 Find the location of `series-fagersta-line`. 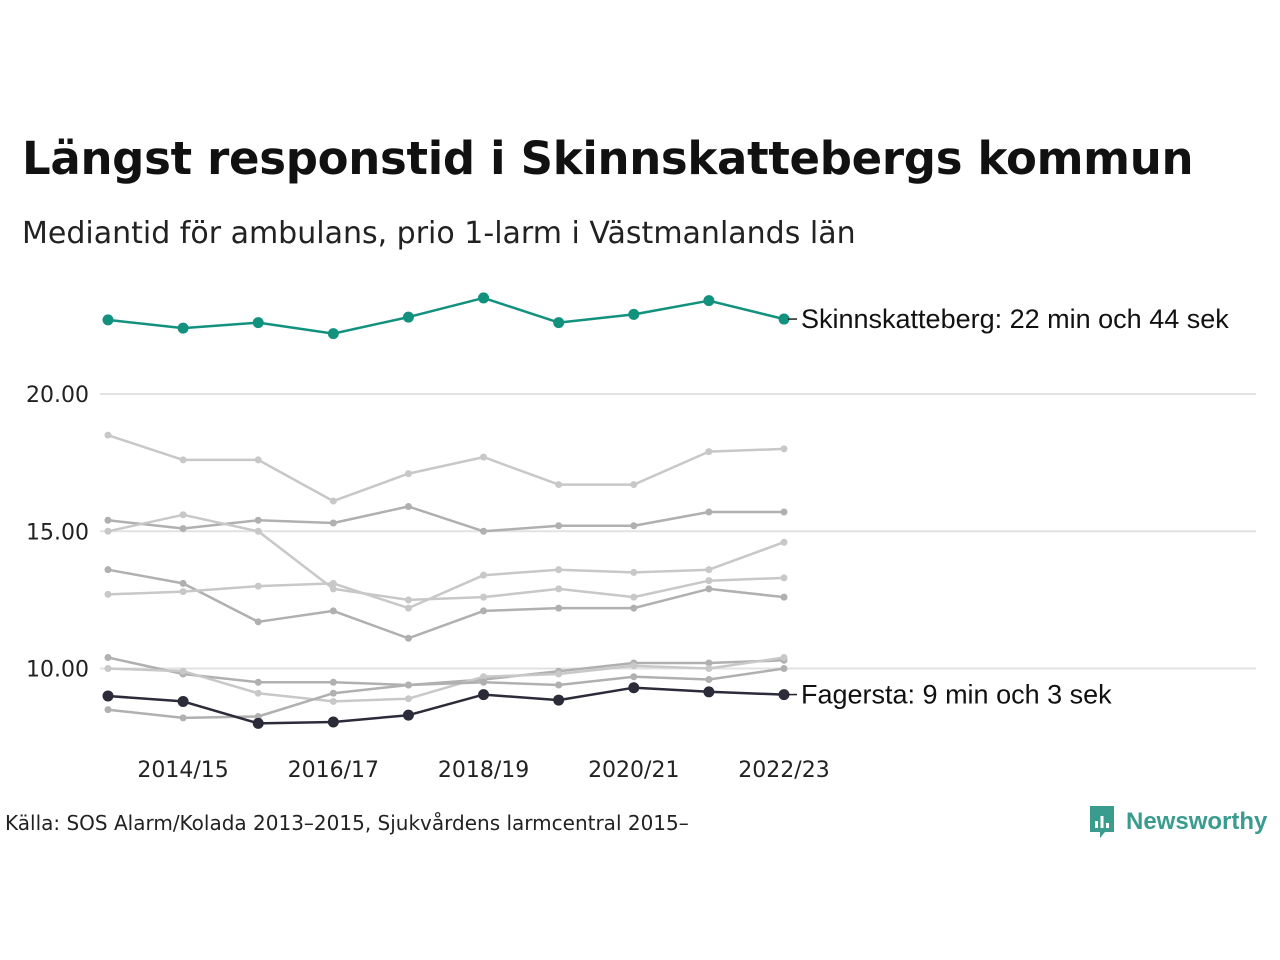

series-fagersta-line is located at coordinates (446, 705).